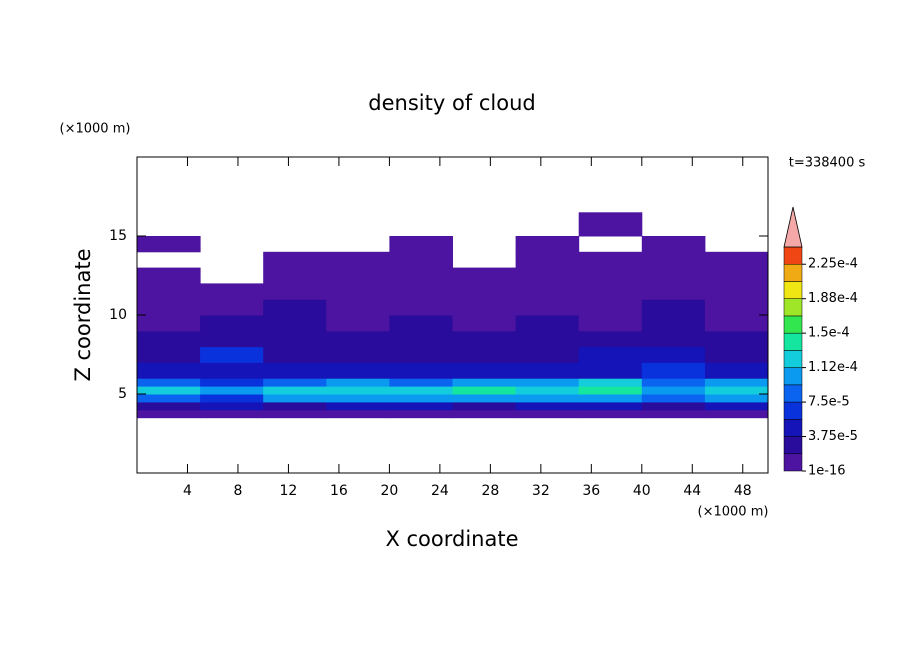 This screenshot has height=654, width=904. Describe the element at coordinates (829, 402) in the screenshot. I see `colorbar-tick-label: 7.5e-5` at that location.